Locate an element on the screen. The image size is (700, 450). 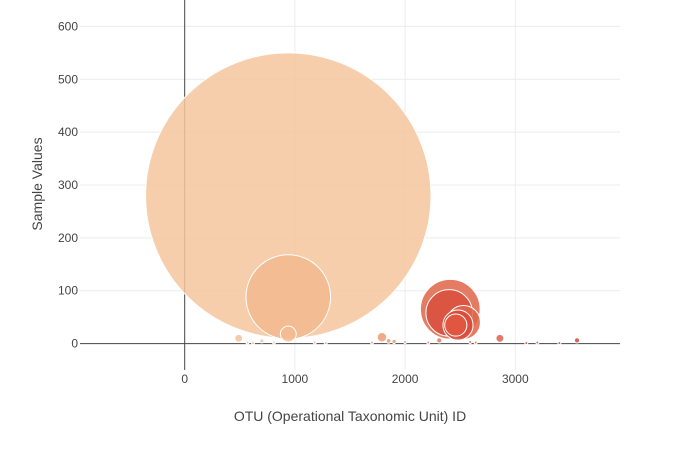
y-tick-label: 500 is located at coordinates (68, 79).